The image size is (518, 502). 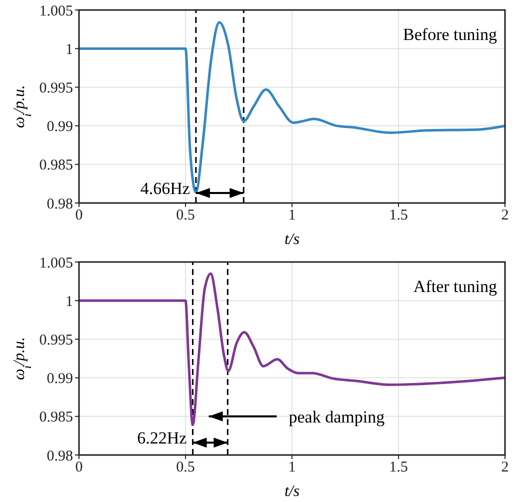 I want to click on annotation: peak damping, so click(x=337, y=416).